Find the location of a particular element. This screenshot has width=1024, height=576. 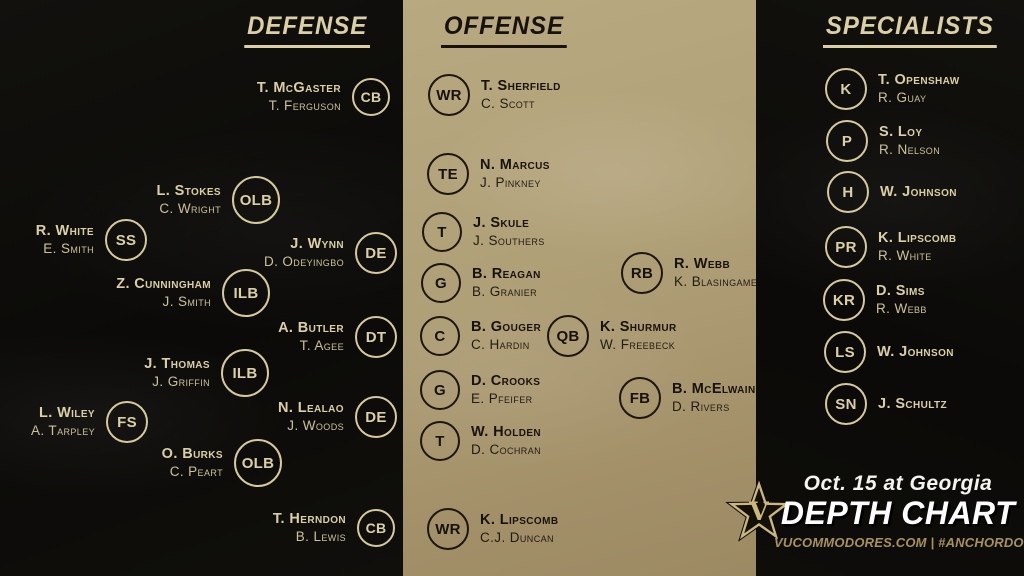

player-names: Z. Cunningham J. Smith is located at coordinates (163, 293).